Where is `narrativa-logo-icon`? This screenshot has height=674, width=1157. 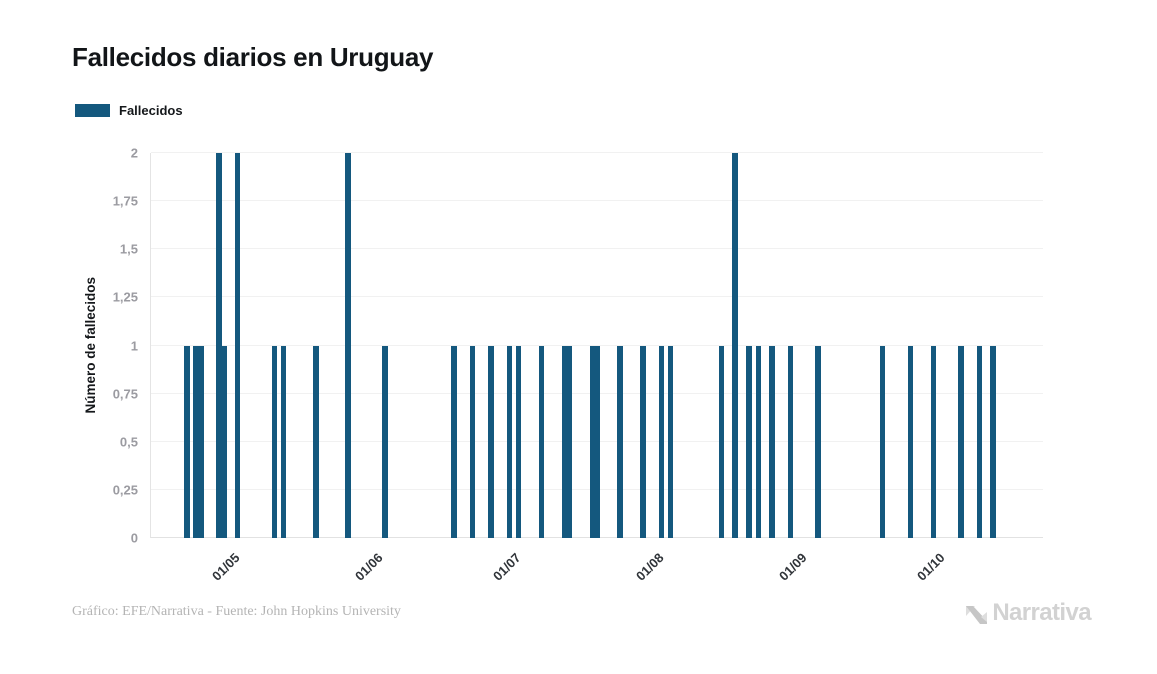 narrativa-logo-icon is located at coordinates (977, 614).